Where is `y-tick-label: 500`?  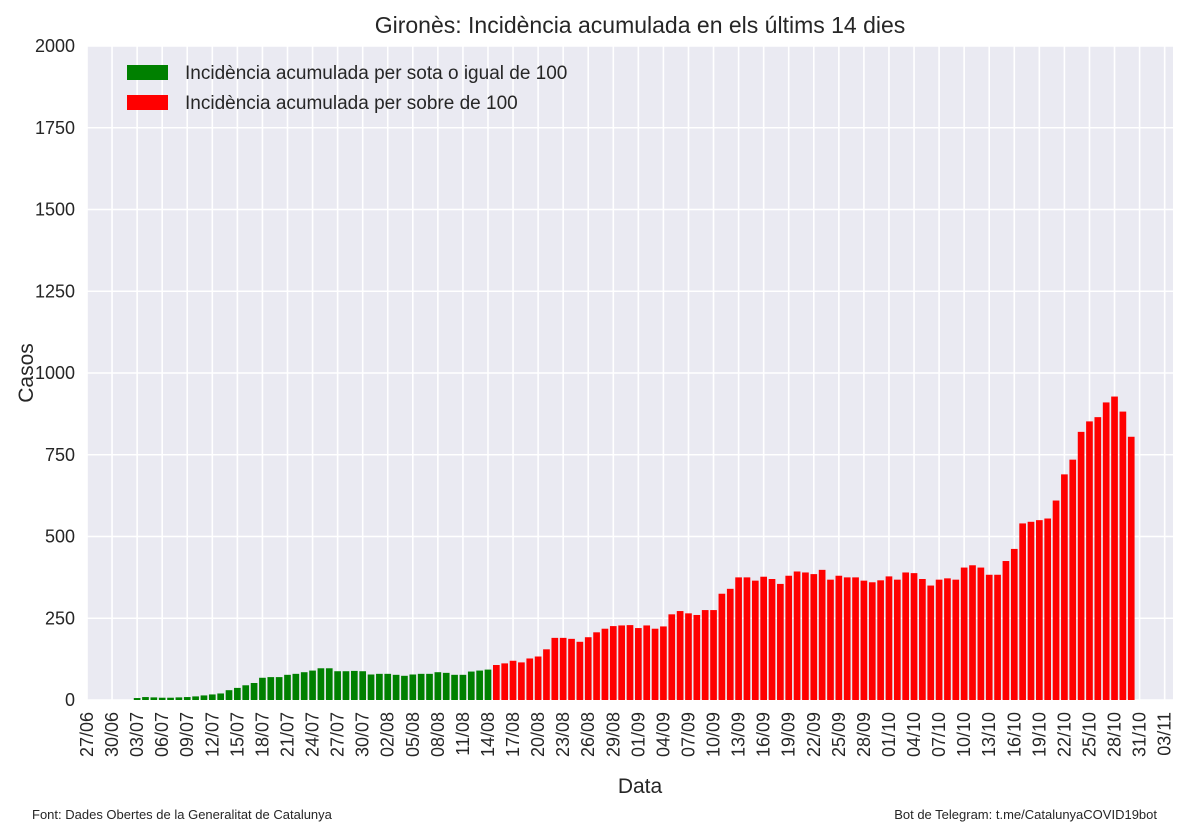 y-tick-label: 500 is located at coordinates (60, 537).